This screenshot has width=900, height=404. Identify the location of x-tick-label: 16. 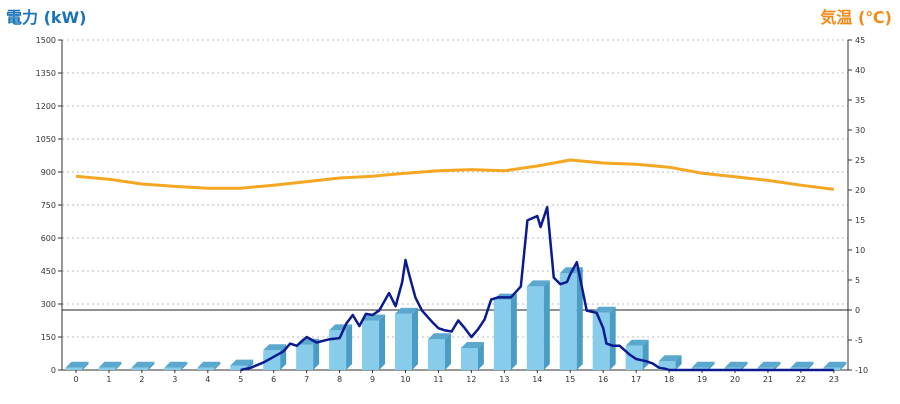
(603, 379).